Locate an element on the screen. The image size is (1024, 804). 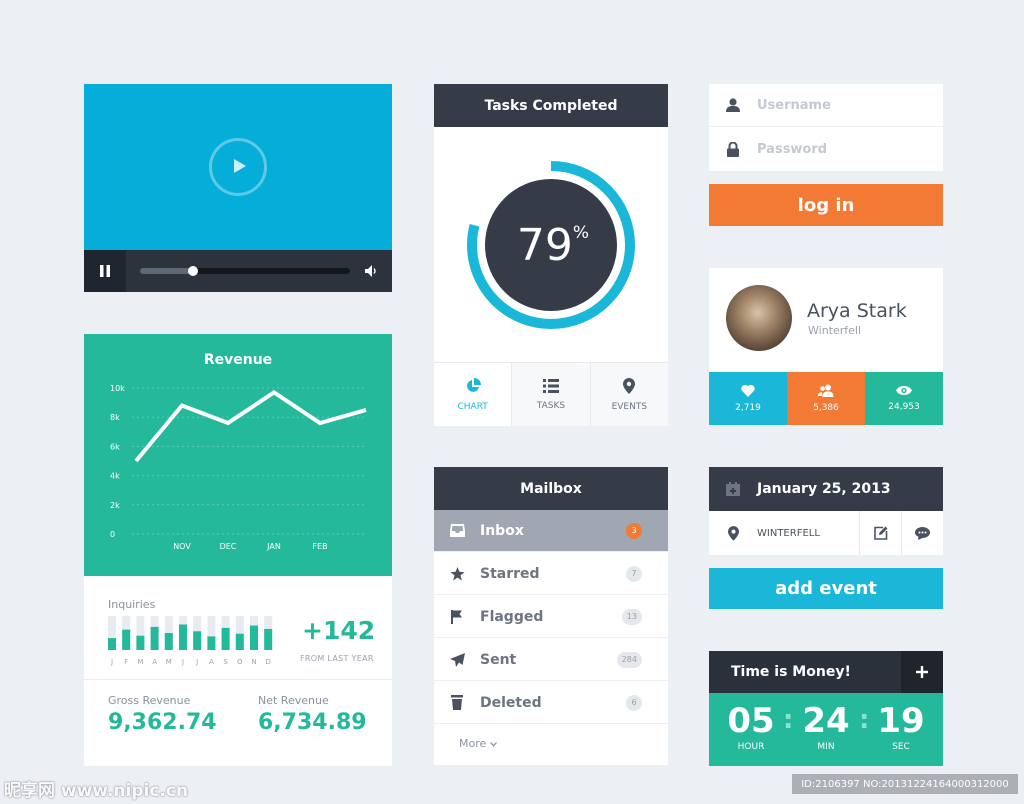
play-button is located at coordinates (238, 167).